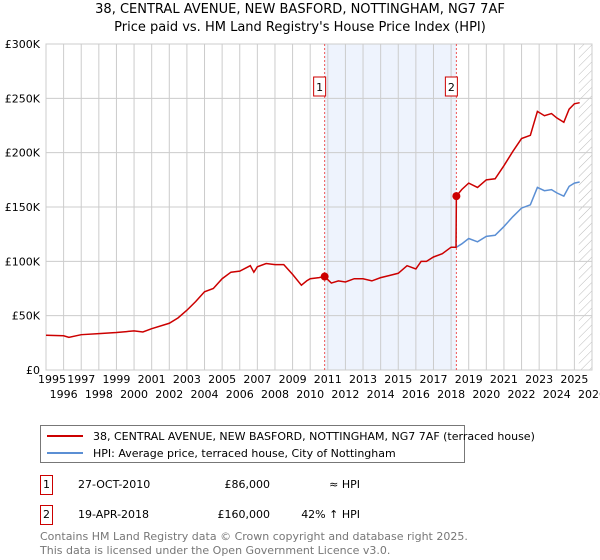  Describe the element at coordinates (23, 207) in the screenshot. I see `y-tick-label: £150K` at that location.